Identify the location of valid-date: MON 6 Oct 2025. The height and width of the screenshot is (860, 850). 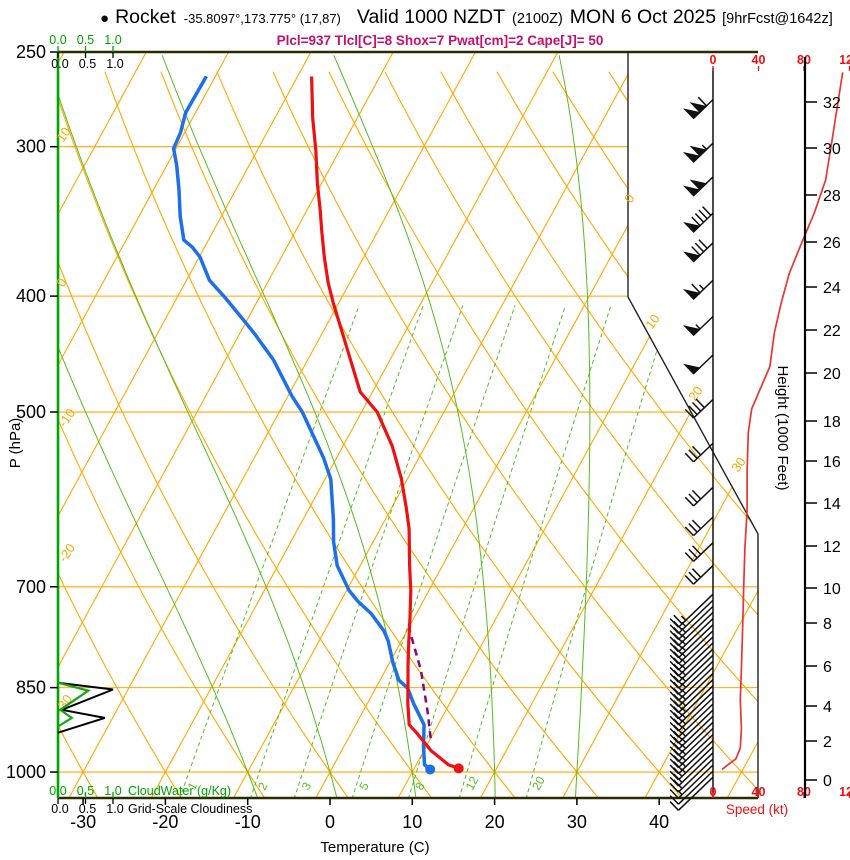
(643, 17).